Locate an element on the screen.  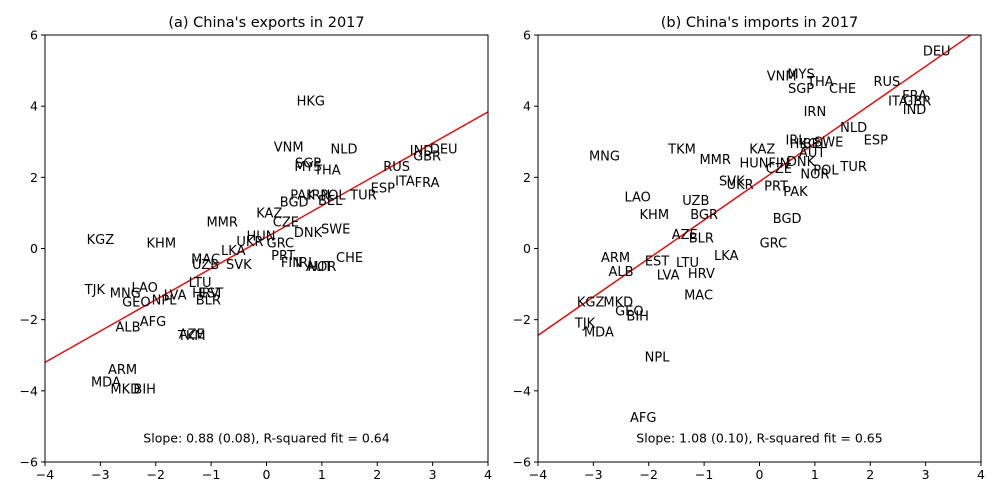
point-label-deu: DEU is located at coordinates (937, 52).